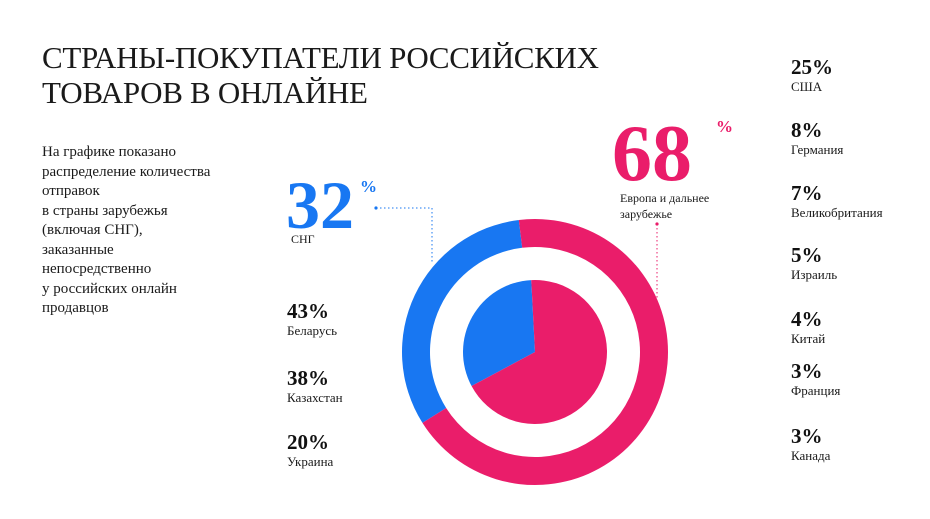 Image resolution: width=930 pixels, height=519 pixels. I want to click on outer-slice-cis, so click(462, 321).